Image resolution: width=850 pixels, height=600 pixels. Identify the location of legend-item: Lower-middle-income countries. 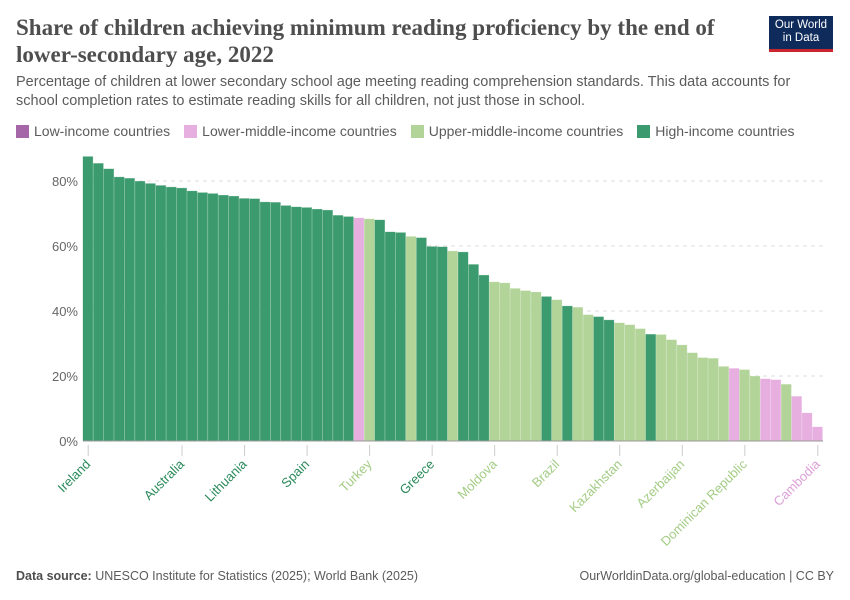
(290, 131).